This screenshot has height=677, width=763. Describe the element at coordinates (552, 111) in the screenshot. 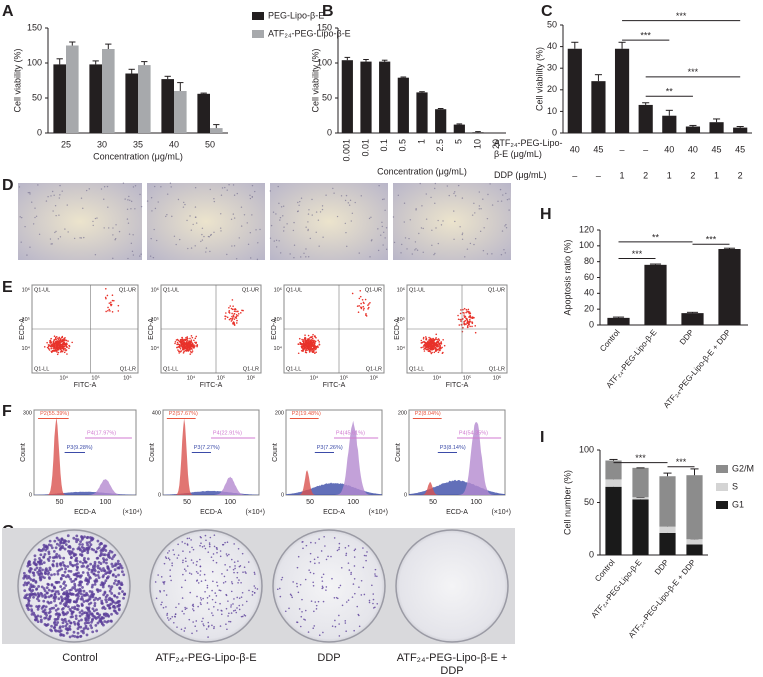

I see `y-tick-label: 10` at that location.